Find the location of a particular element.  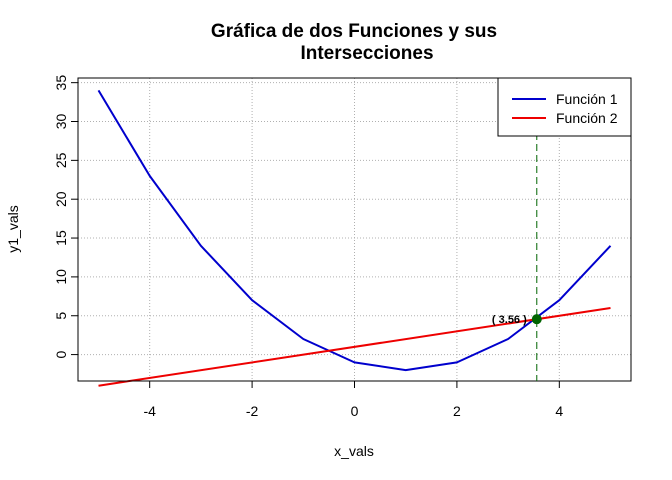

y-tick-label: 25 is located at coordinates (61, 160).